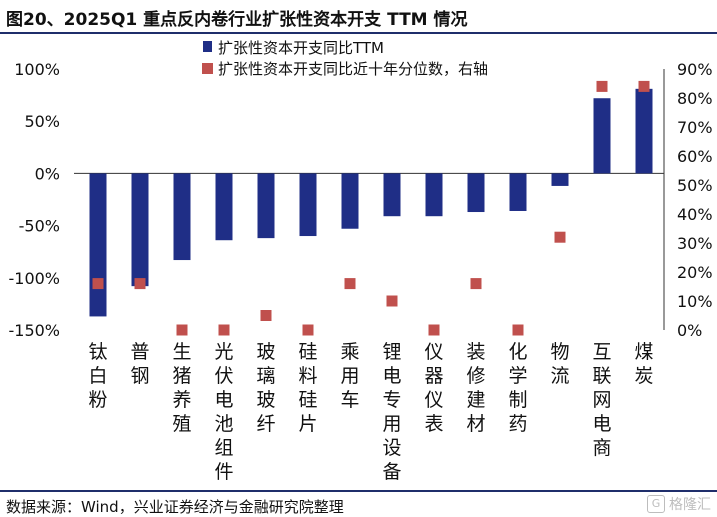 This screenshot has width=717, height=517. I want to click on right-axis-tick-label: 40%, so click(695, 214).